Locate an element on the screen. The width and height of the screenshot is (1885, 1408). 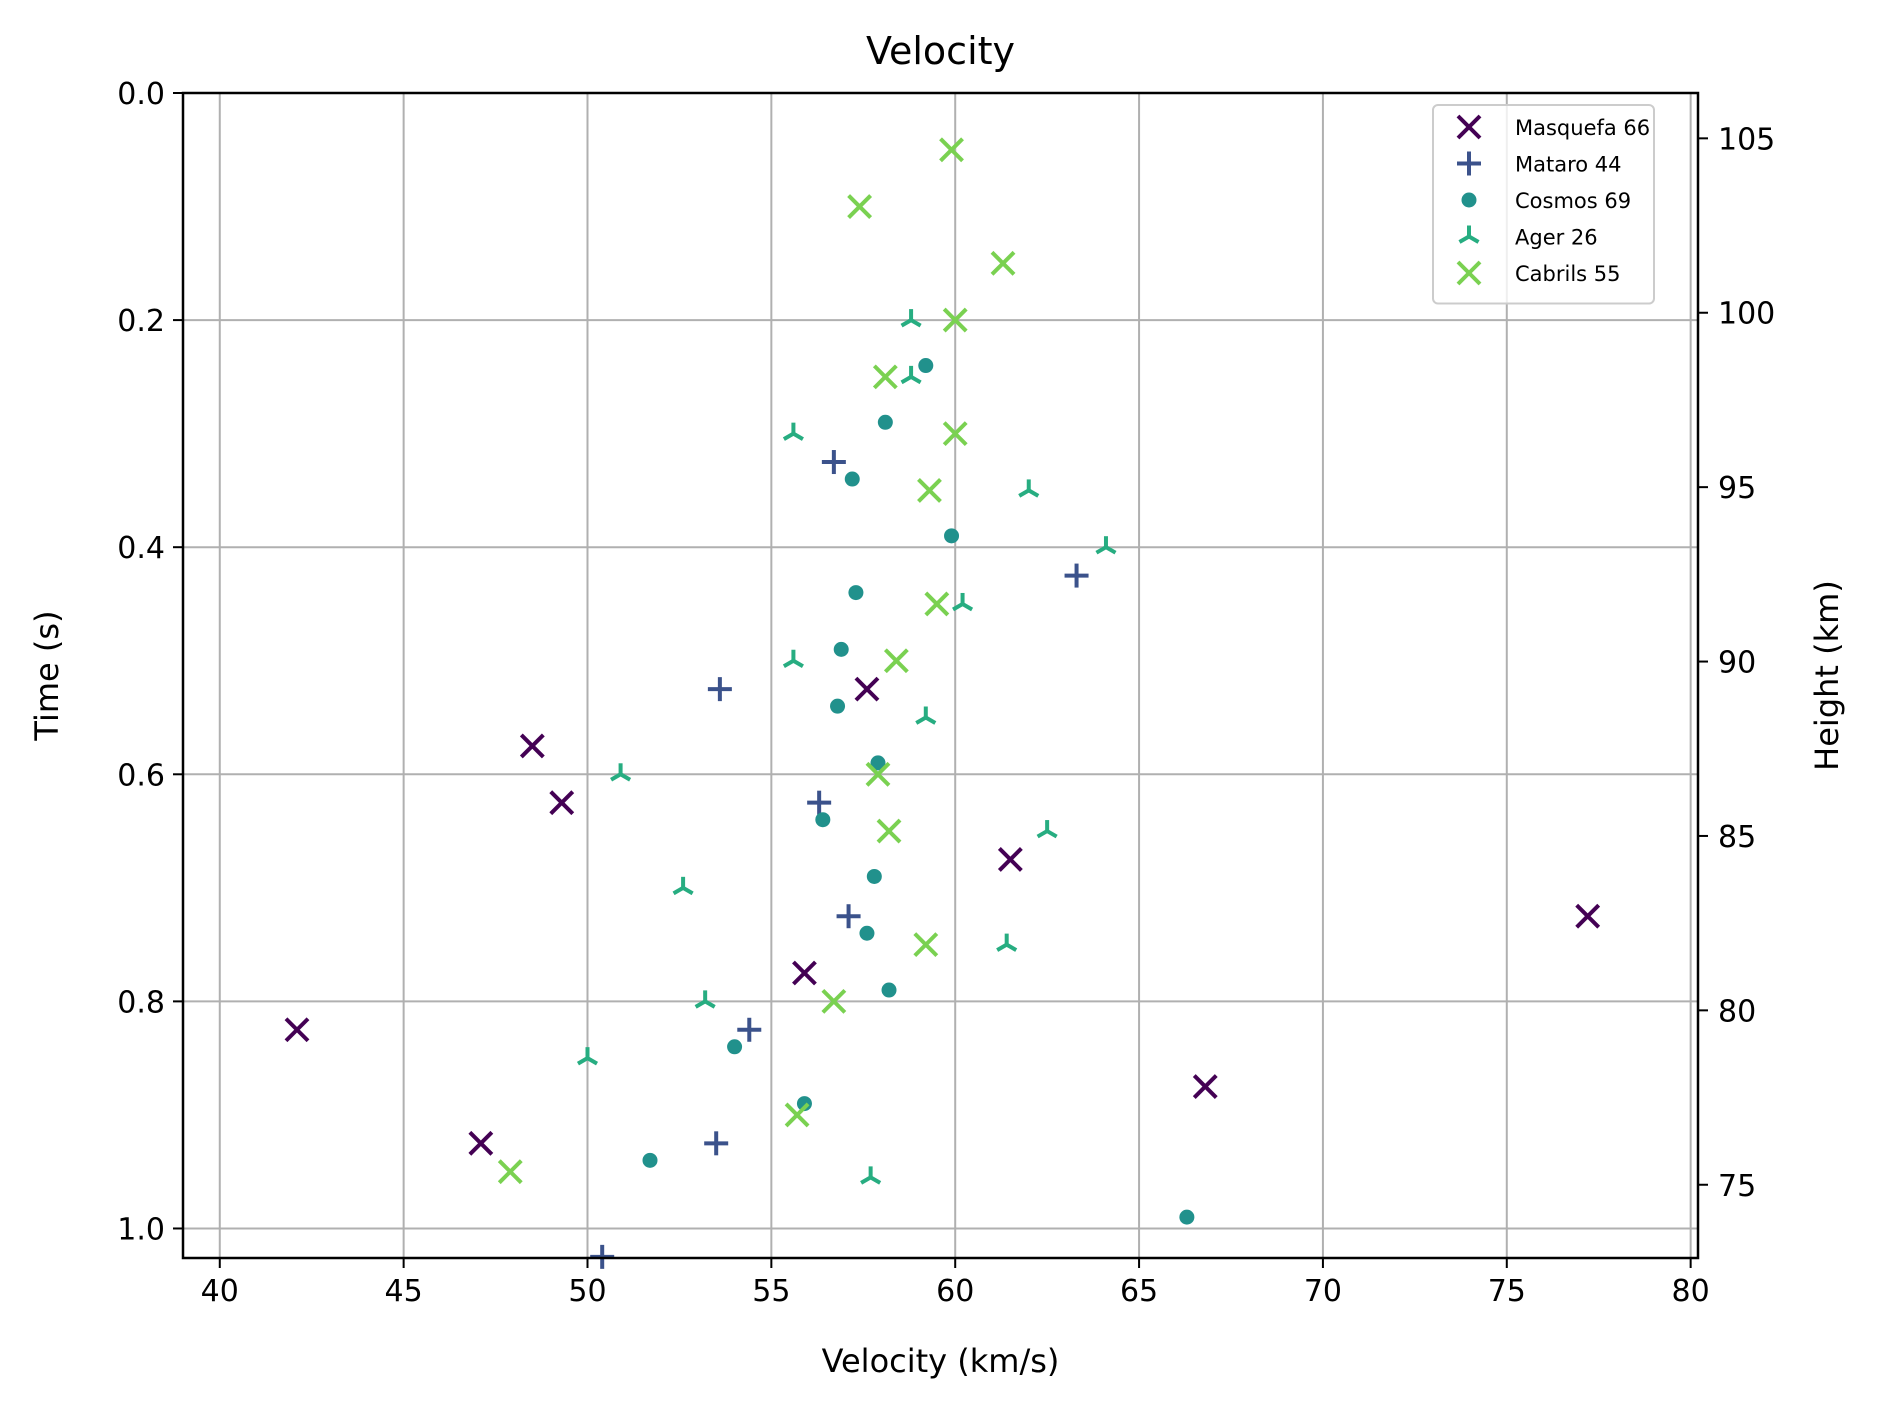
legend-label: Cabrils 55 is located at coordinates (1568, 274).